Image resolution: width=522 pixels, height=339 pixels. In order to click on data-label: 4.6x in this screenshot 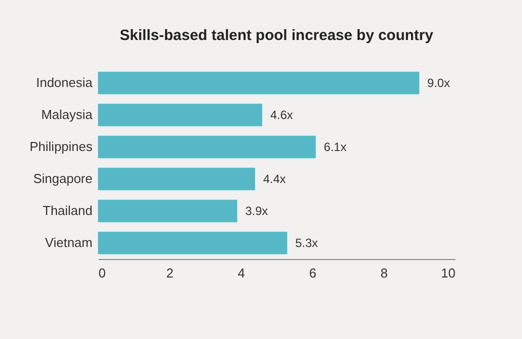, I will do `click(281, 115)`.